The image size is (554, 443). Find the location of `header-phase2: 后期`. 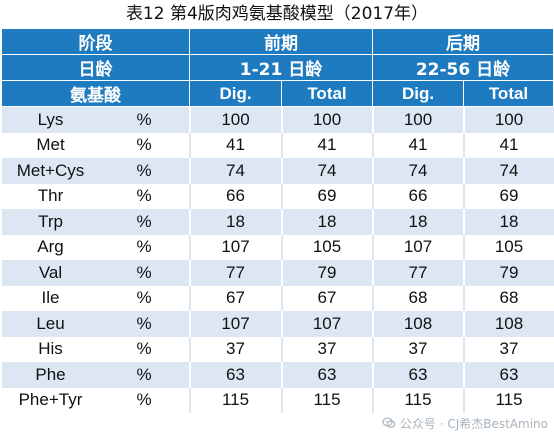

header-phase2: 后期 is located at coordinates (463, 41).